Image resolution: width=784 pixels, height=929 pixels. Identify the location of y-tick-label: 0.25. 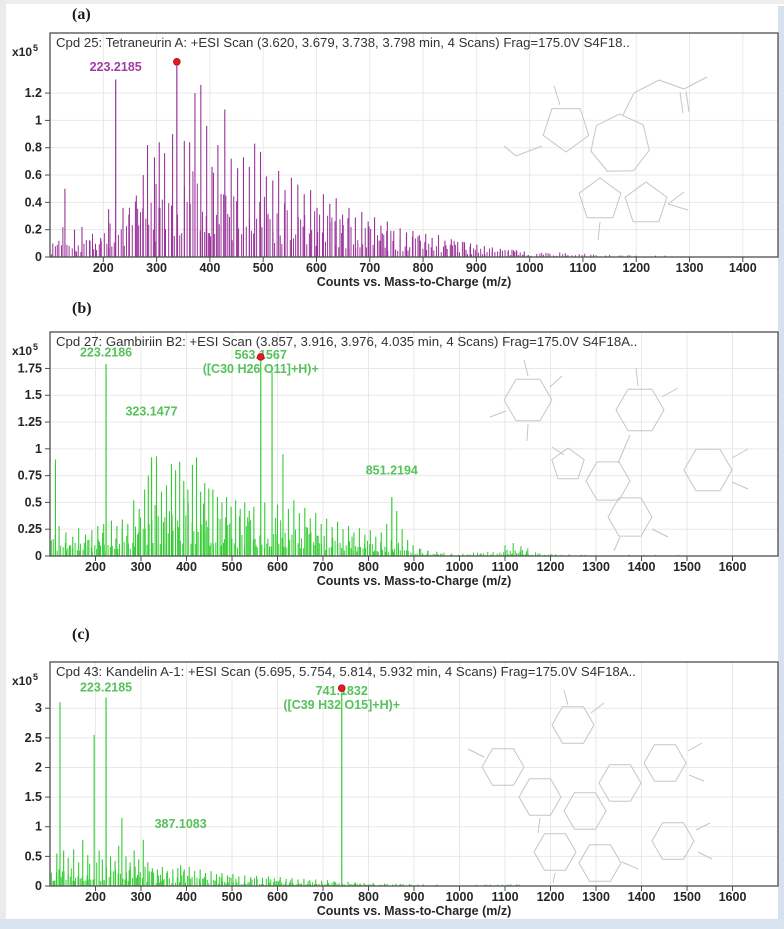
(30, 529).